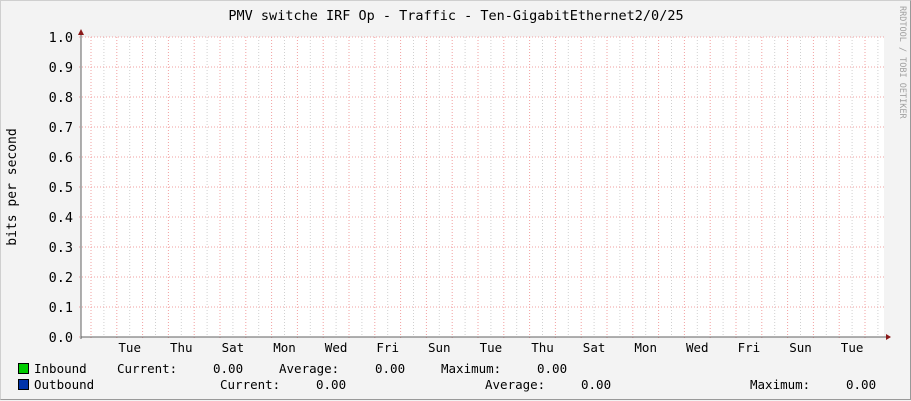 The image size is (911, 401). I want to click on y-tick-label: 1.0, so click(61, 38).